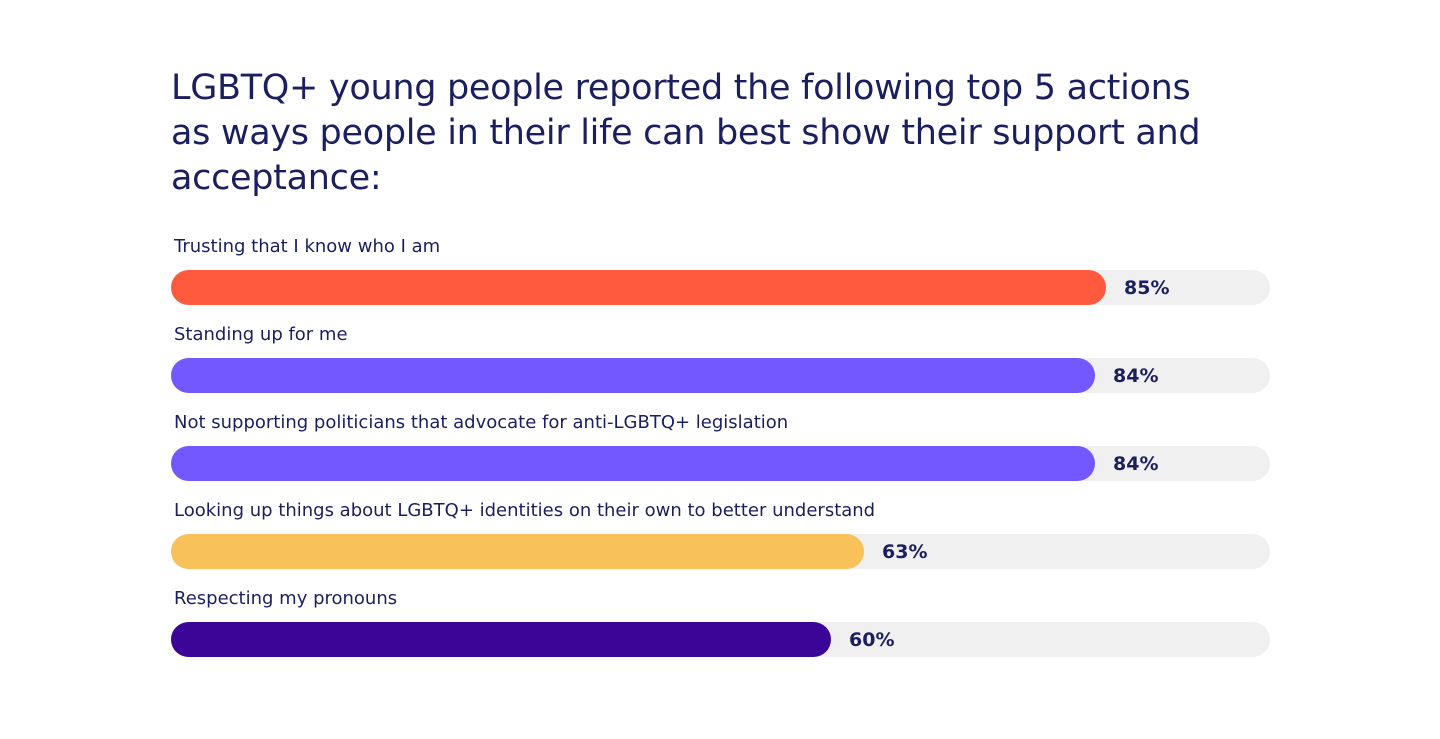 Image resolution: width=1440 pixels, height=739 pixels. I want to click on bar-row: Respecting my pronouns 60%, so click(720, 628).